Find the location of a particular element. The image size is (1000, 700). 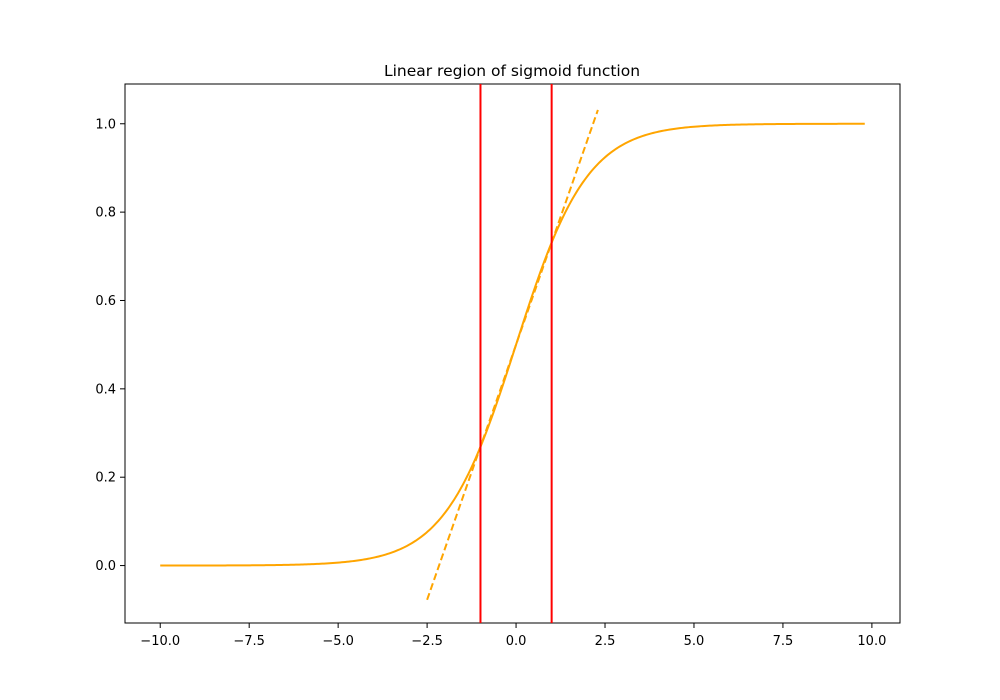

vertical-lines-layer is located at coordinates (516, 353).